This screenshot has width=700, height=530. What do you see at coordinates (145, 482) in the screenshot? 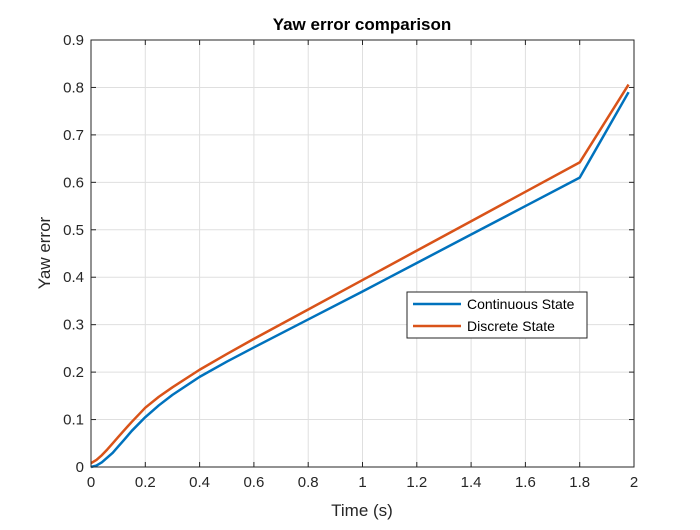
I see `x-tick-label: 0.2` at bounding box center [145, 482].